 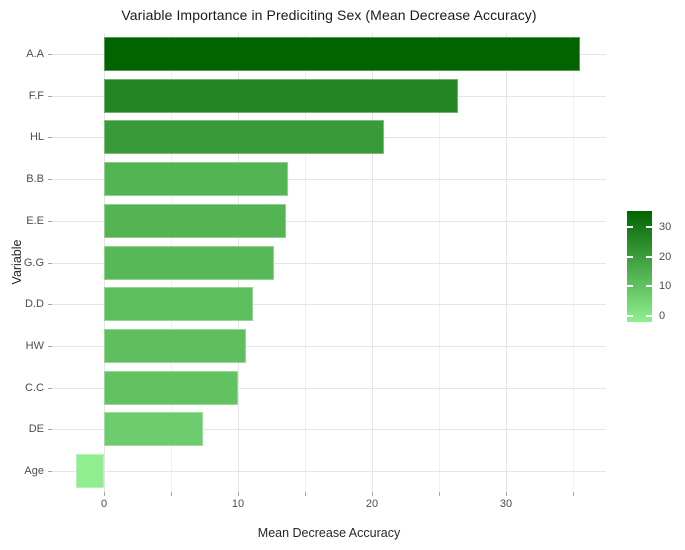 What do you see at coordinates (372, 504) in the screenshot?
I see `x-tick-label: 20` at bounding box center [372, 504].